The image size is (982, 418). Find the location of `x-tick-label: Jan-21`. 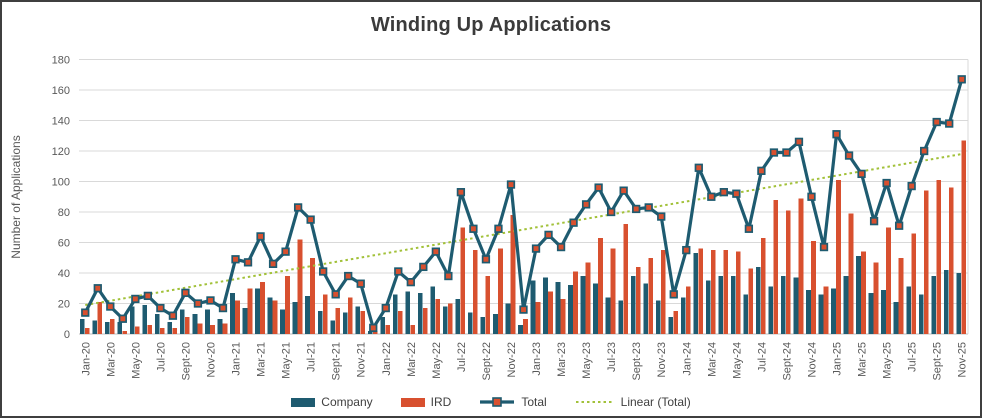

x-tick-label: Jan-21 is located at coordinates (237, 359).